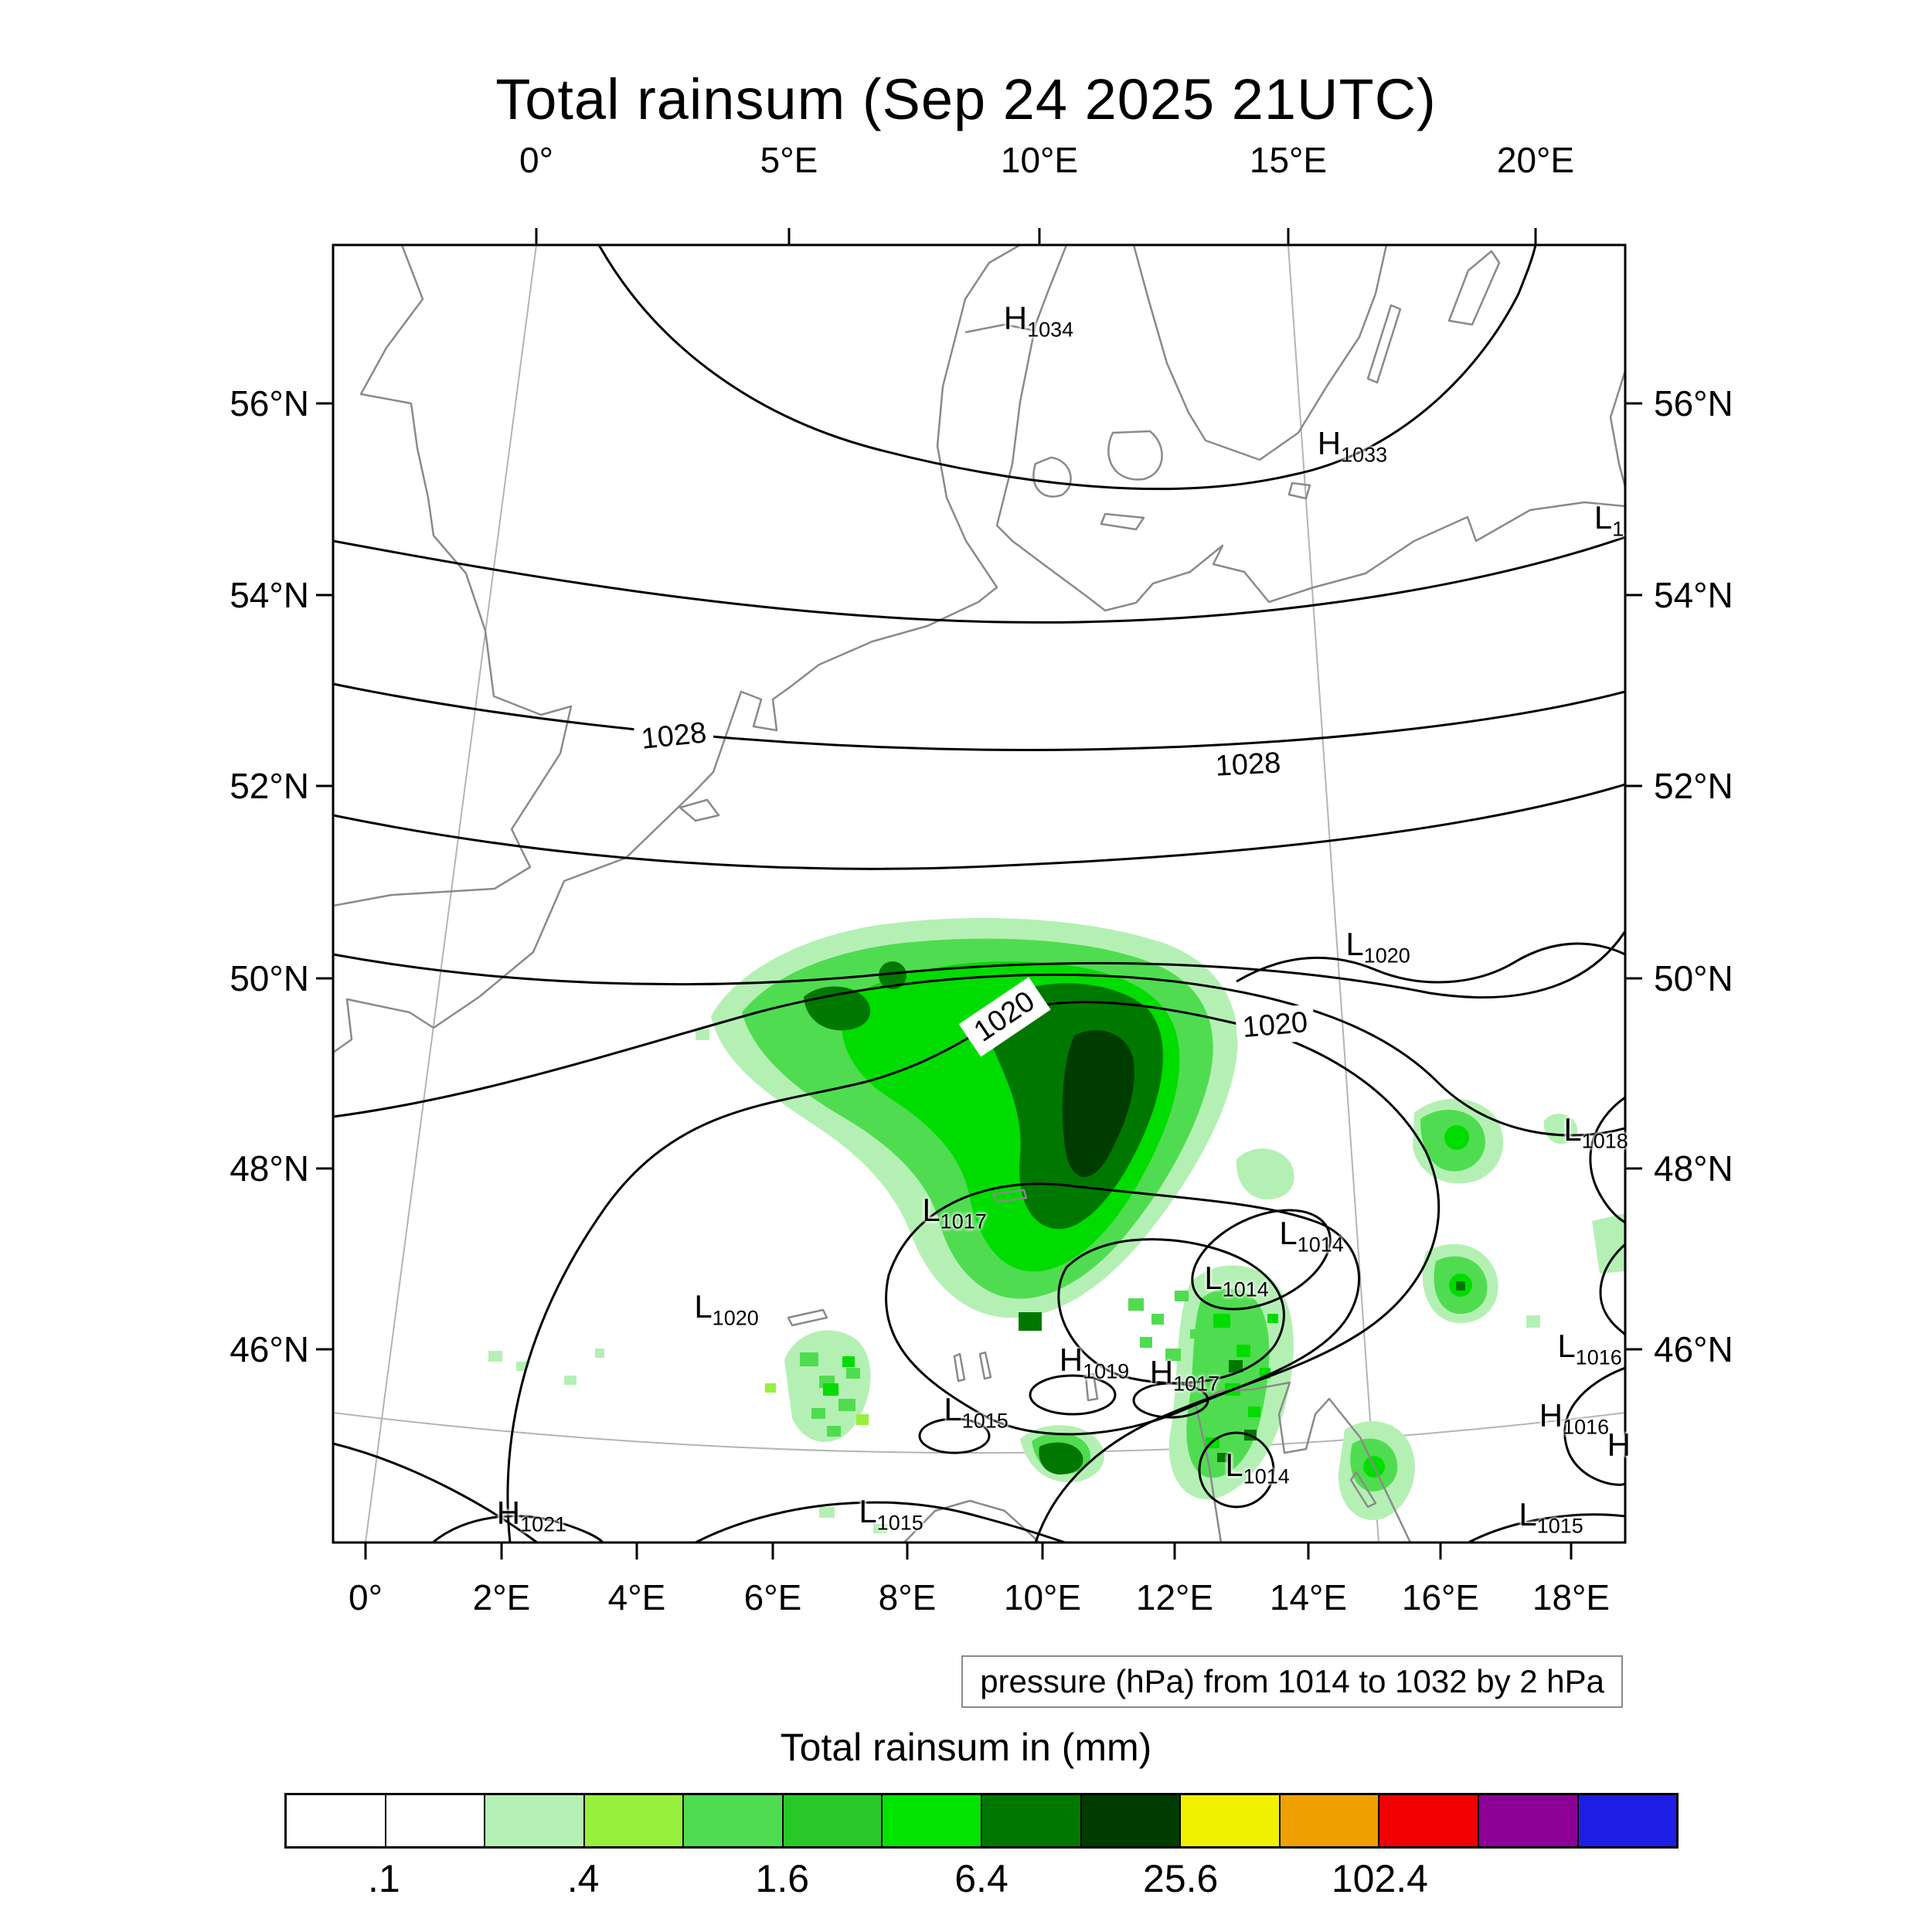 The height and width of the screenshot is (1932, 1932). Describe the element at coordinates (1248, 765) in the screenshot. I see `contour-value-label: 1028` at that location.